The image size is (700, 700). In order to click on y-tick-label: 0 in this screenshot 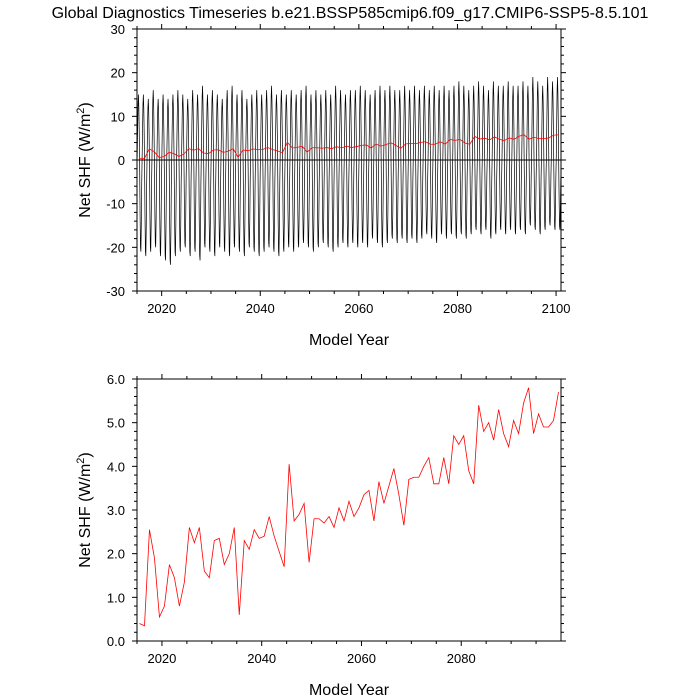, I will do `click(121, 160)`.